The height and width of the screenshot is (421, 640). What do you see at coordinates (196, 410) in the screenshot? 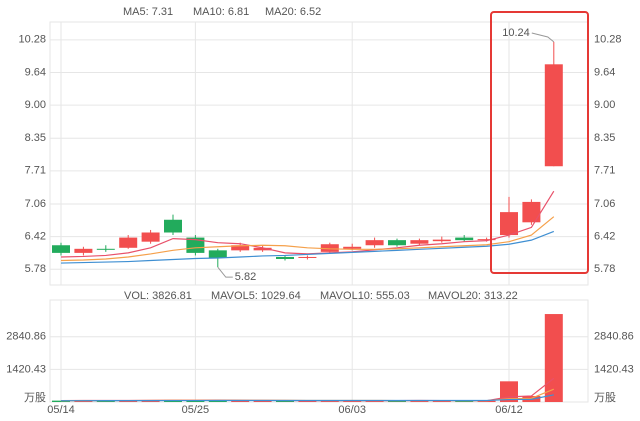
I see `x-tick-label: 05/25` at bounding box center [196, 410].